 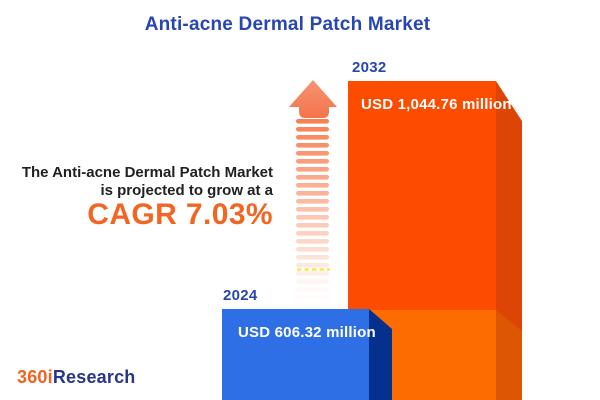 I want to click on year-label-2024: 2024, so click(x=240, y=295).